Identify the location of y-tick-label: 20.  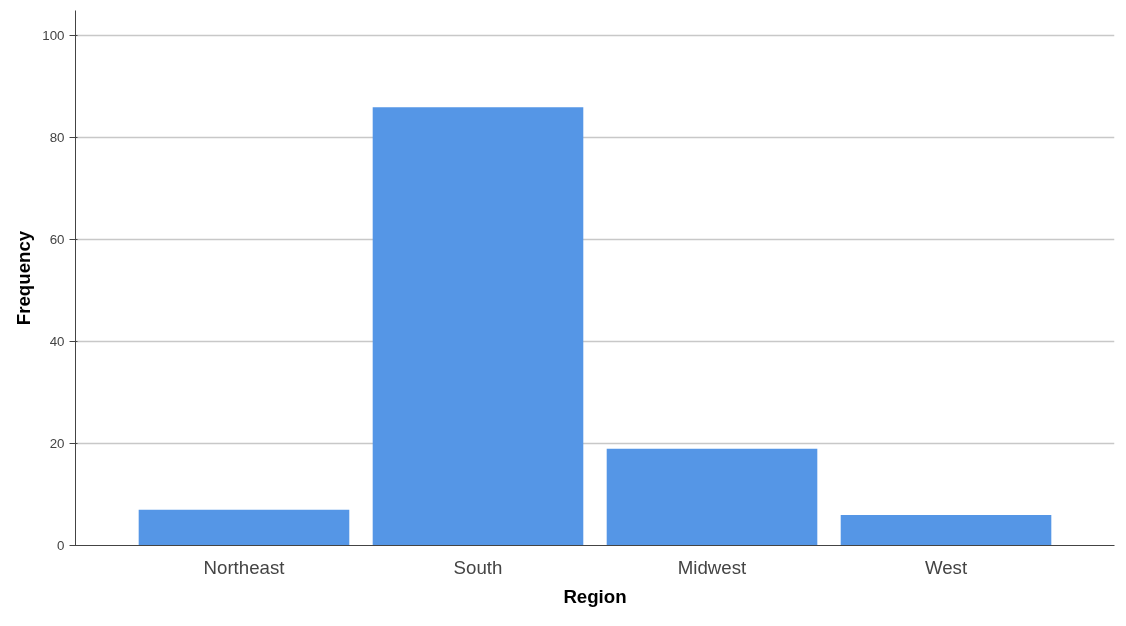
(57, 444).